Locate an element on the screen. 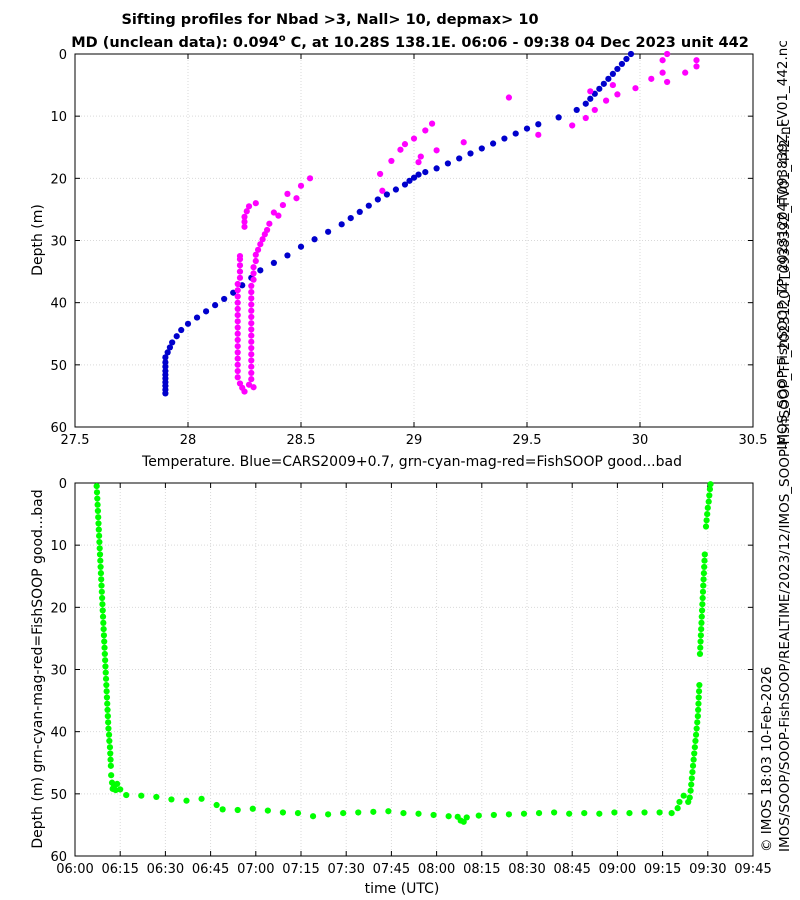  y-tick-label: 10 is located at coordinates (58, 117).